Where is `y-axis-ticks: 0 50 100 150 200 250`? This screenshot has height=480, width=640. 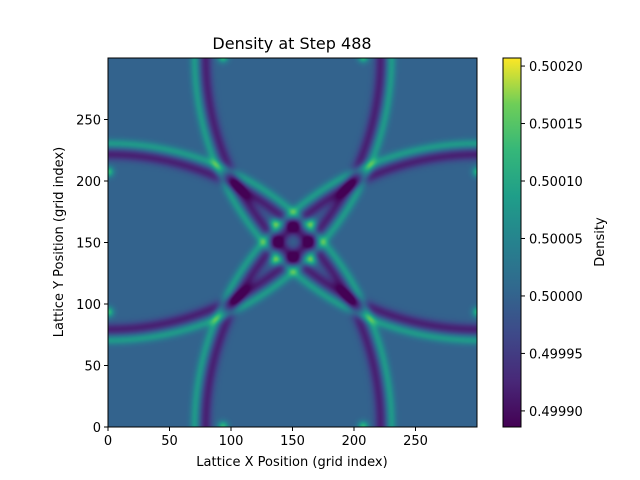
y-axis-ticks: 0 50 100 150 200 250 is located at coordinates (92, 275).